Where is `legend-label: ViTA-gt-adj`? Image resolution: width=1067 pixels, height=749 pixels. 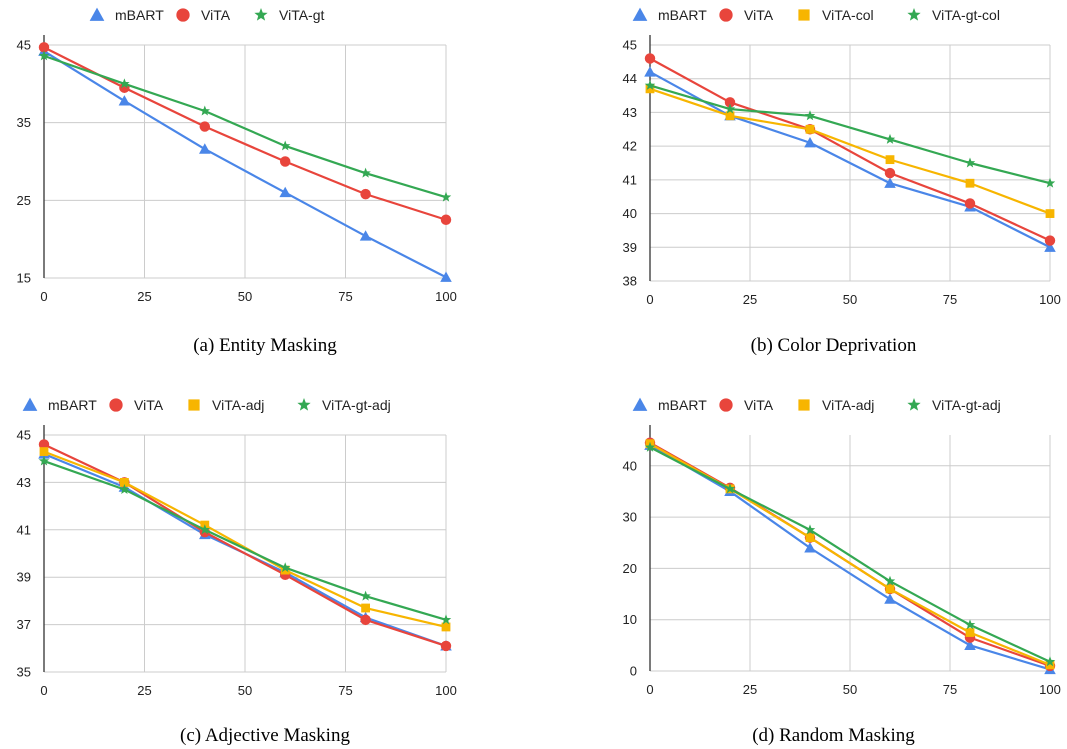 legend-label: ViTA-gt-adj is located at coordinates (966, 405).